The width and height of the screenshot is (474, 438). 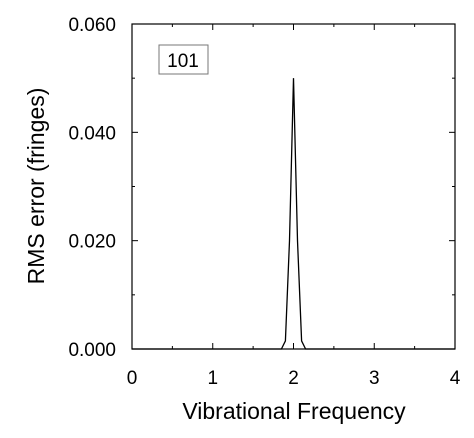 What do you see at coordinates (212, 378) in the screenshot?
I see `x-tick-label: 1` at bounding box center [212, 378].